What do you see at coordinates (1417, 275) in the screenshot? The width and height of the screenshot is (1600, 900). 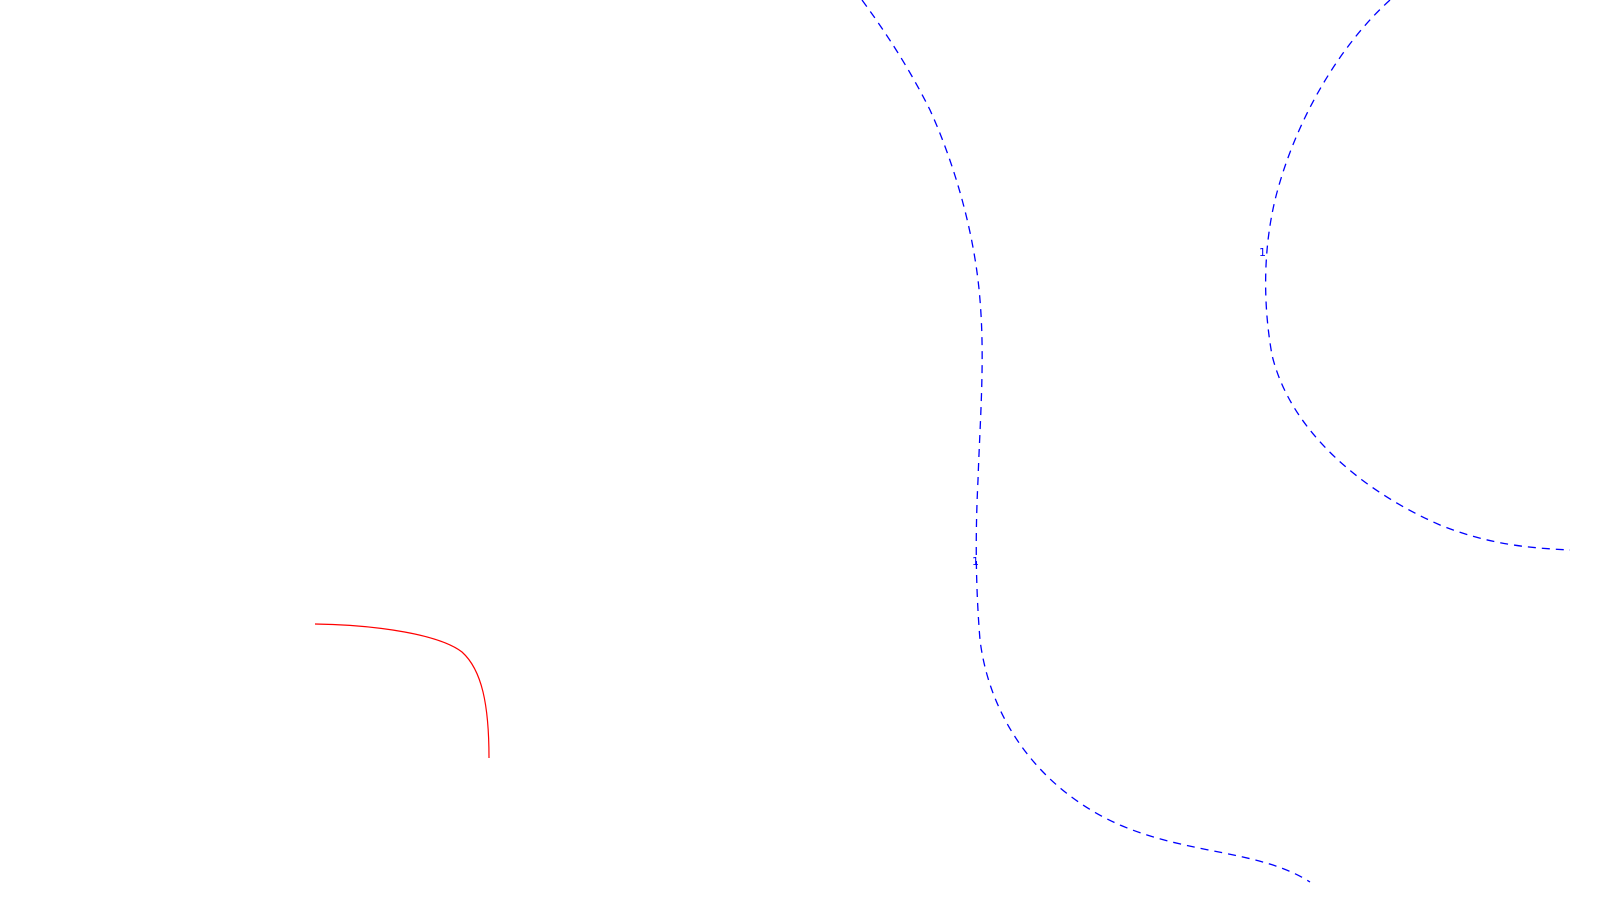 I see `contour-line-right` at bounding box center [1417, 275].